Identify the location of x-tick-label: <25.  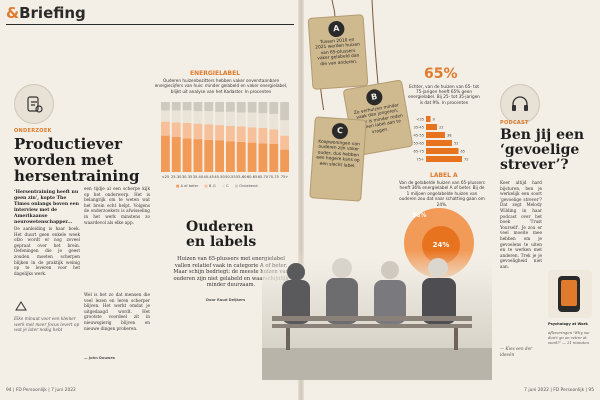
(166, 177).